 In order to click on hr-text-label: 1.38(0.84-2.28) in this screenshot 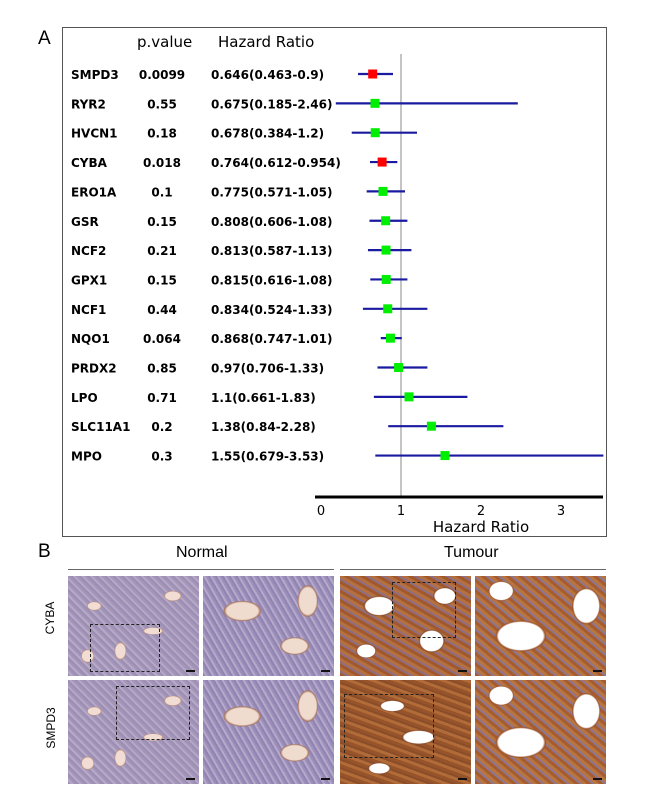, I will do `click(263, 427)`.